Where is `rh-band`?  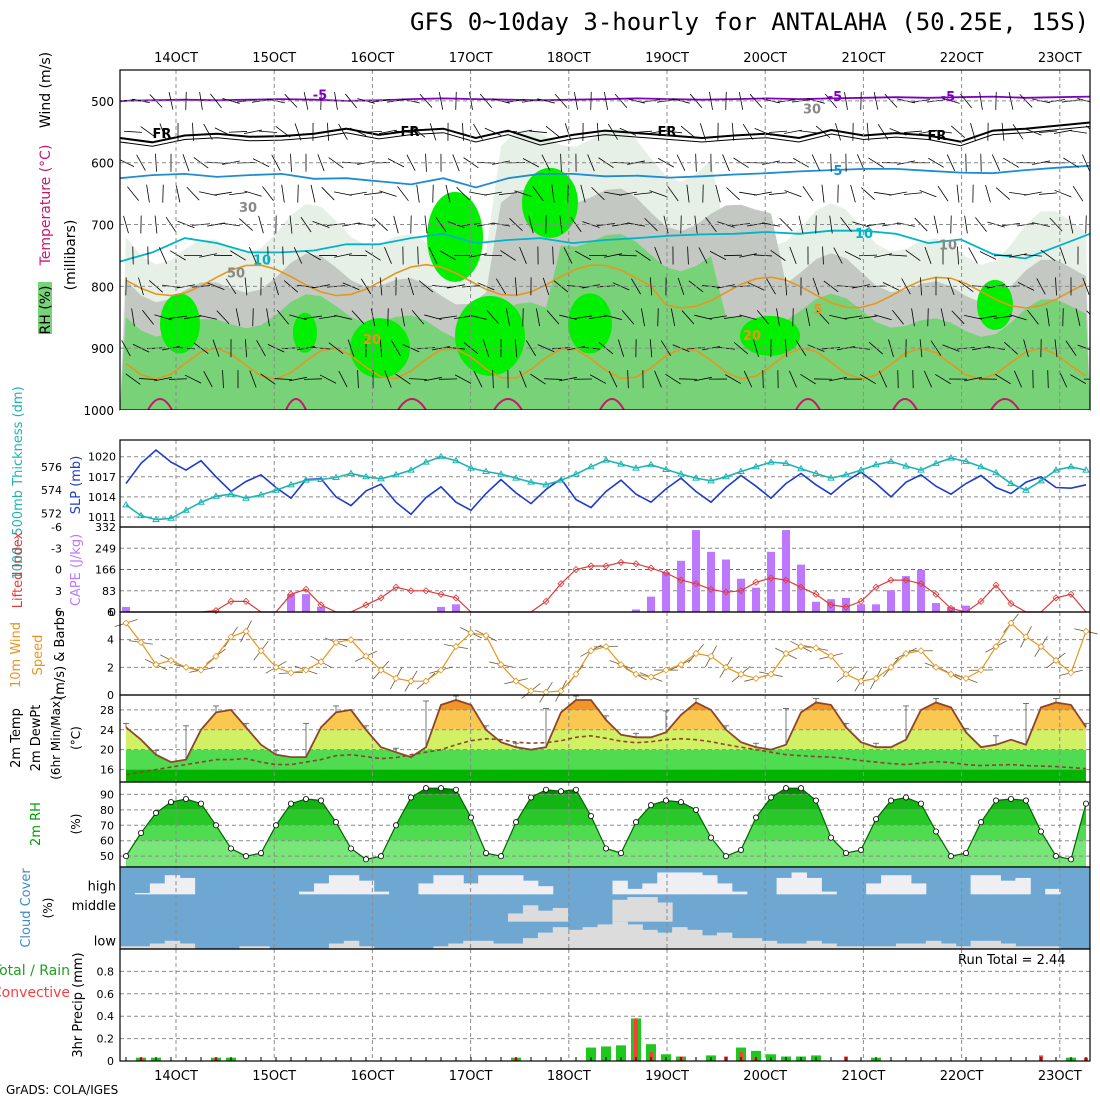
rh-band is located at coordinates (606, 817).